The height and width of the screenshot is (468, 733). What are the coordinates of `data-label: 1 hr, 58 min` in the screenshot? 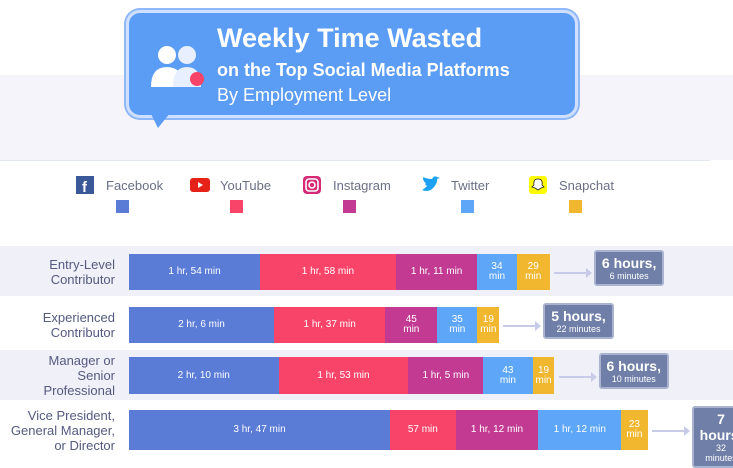 It's located at (328, 271).